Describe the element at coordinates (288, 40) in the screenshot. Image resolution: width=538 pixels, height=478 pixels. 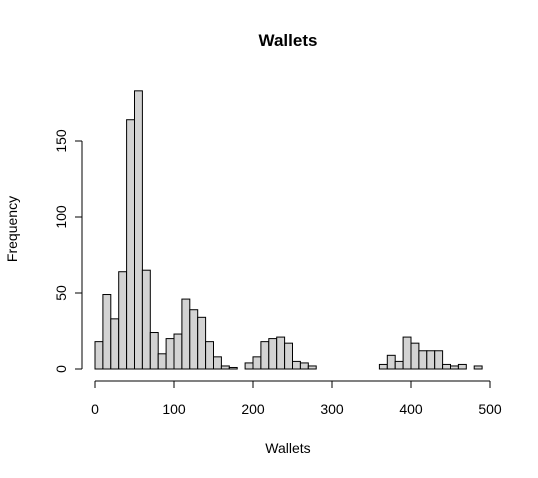
I see `chart-title: Wallets` at that location.